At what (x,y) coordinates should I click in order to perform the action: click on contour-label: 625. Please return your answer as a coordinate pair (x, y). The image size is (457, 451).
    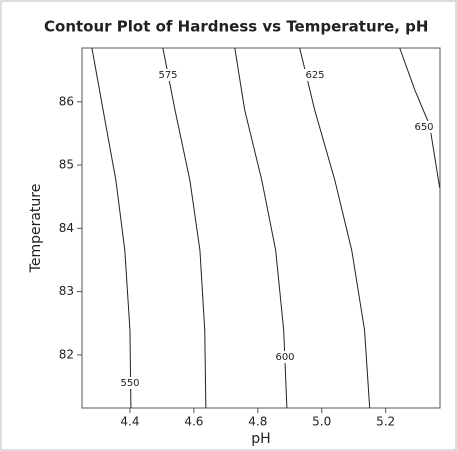
    Looking at the image, I should click on (314, 75).